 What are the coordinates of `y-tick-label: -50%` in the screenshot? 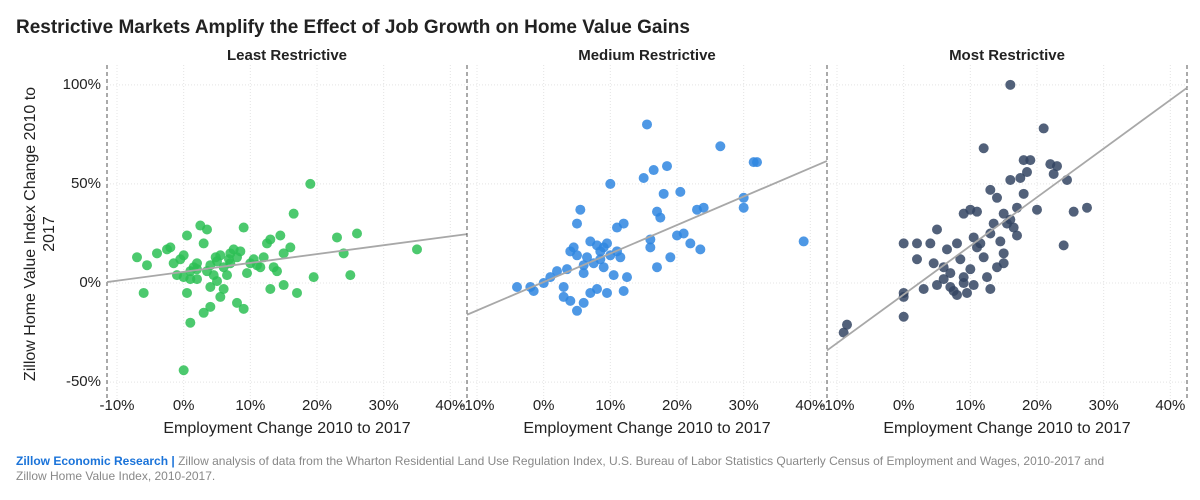 It's located at (83, 381).